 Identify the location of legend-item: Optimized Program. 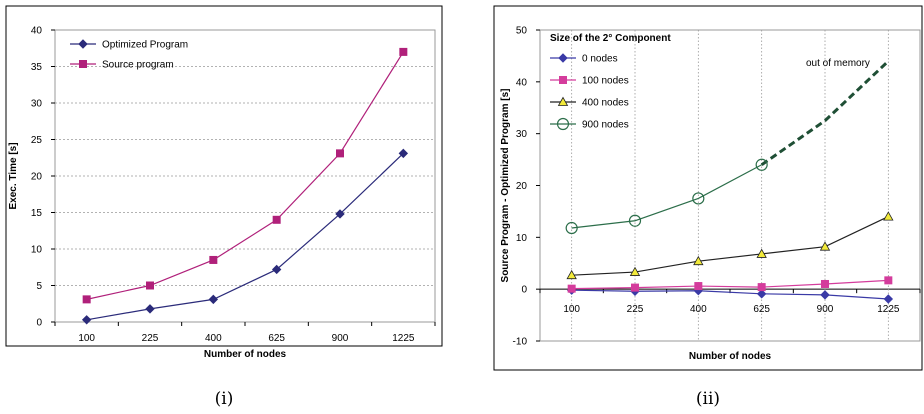
(129, 45).